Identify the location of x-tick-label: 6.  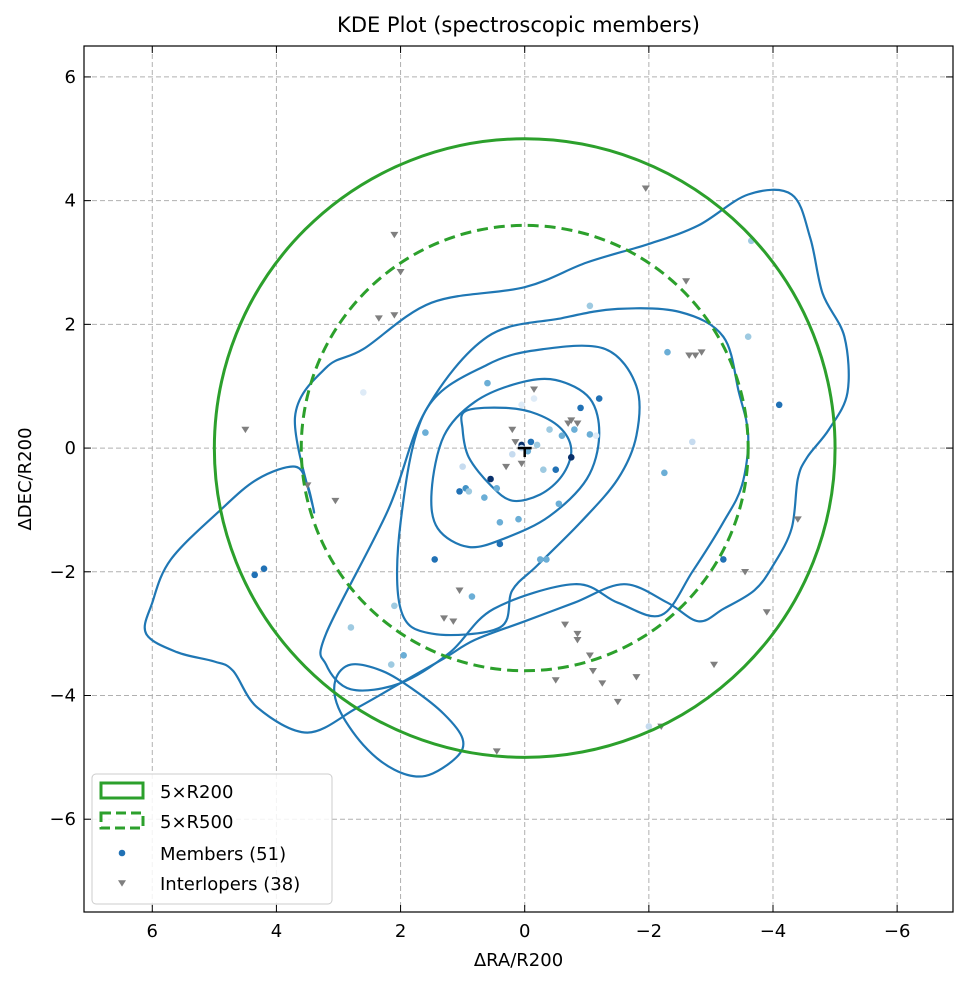
(152, 931).